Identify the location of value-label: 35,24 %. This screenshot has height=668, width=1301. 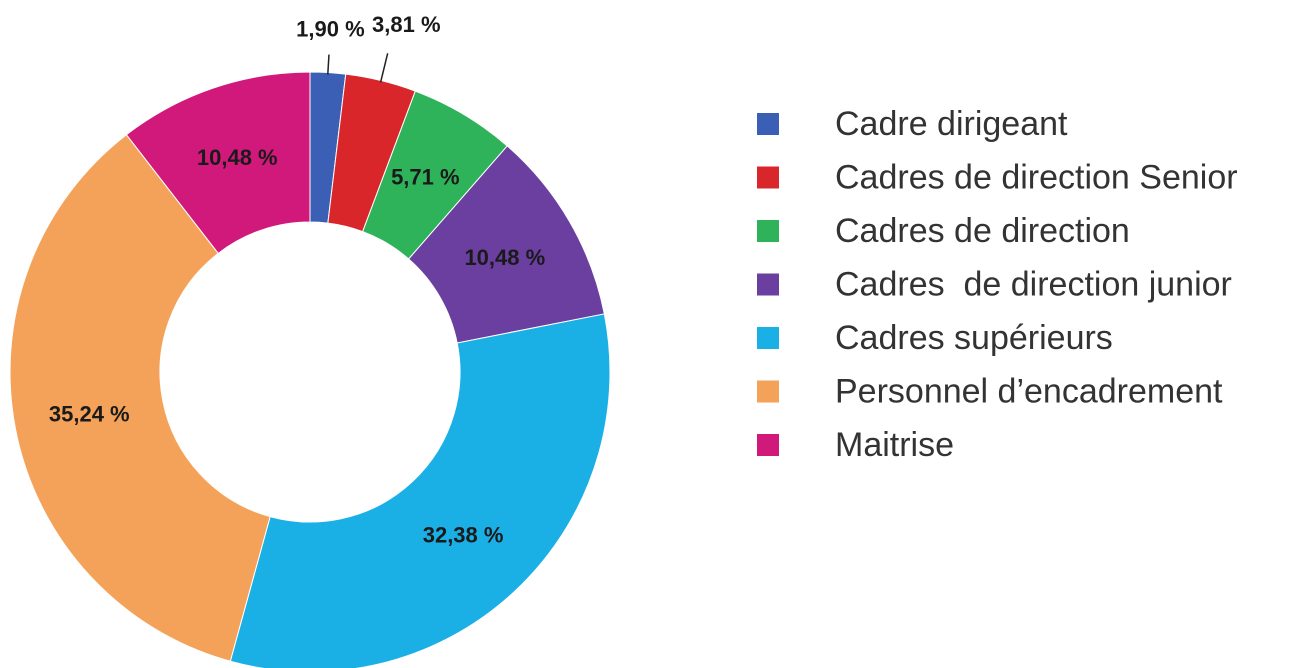
(89, 413).